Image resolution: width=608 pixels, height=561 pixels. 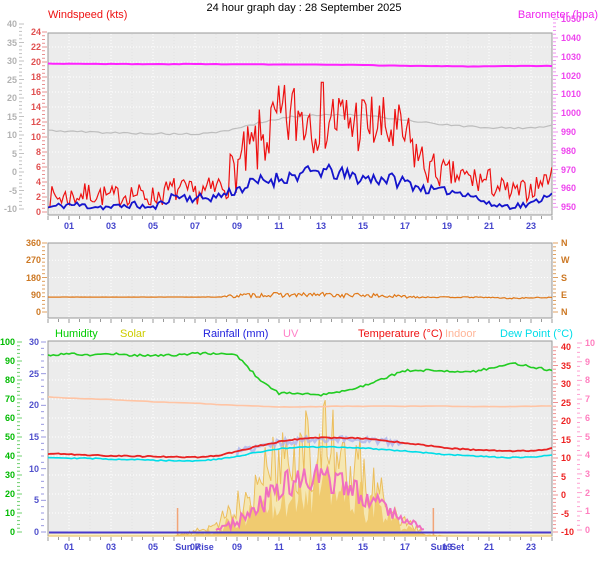 What do you see at coordinates (555, 277) in the screenshot?
I see `axis-ruler-direction-right` at bounding box center [555, 277].